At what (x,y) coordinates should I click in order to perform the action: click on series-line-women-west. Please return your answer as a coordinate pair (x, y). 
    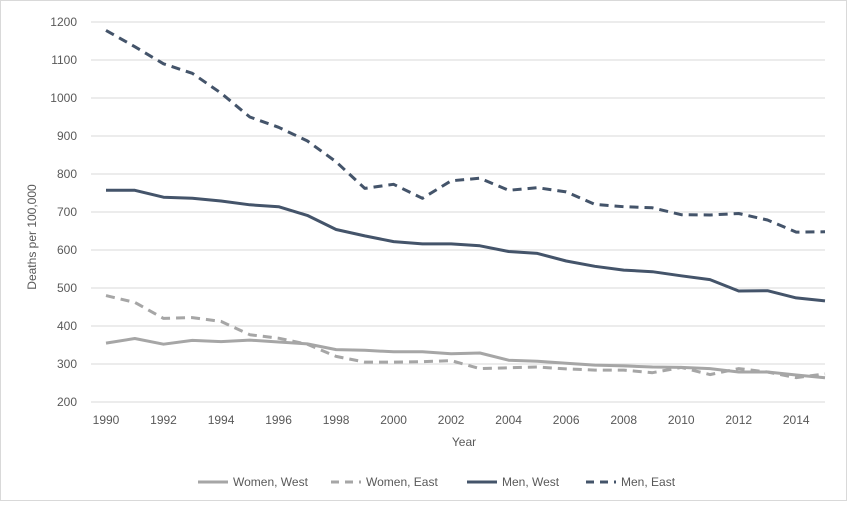
    Looking at the image, I should click on (465, 358).